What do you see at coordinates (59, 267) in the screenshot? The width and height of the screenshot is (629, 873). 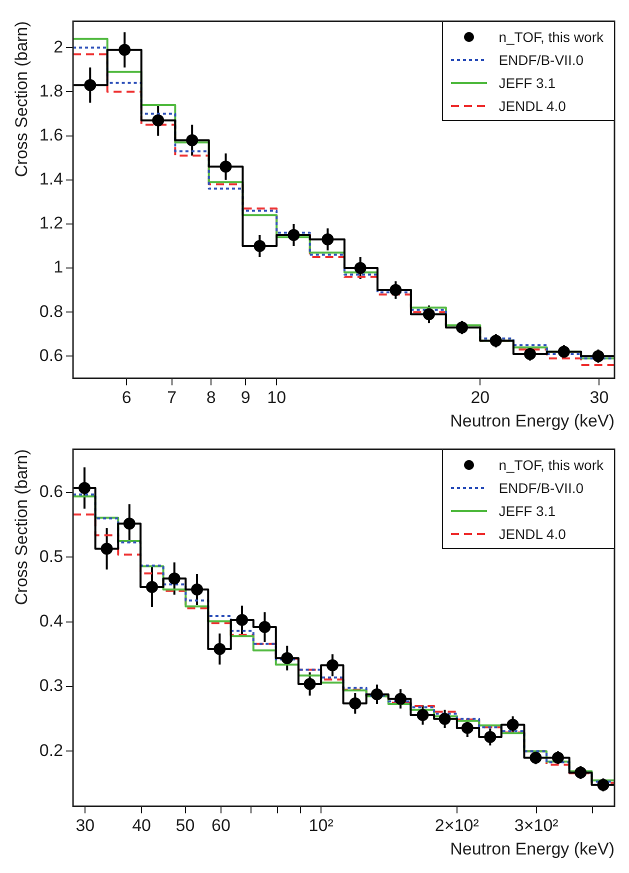 I see `y-tick-label: 1` at bounding box center [59, 267].